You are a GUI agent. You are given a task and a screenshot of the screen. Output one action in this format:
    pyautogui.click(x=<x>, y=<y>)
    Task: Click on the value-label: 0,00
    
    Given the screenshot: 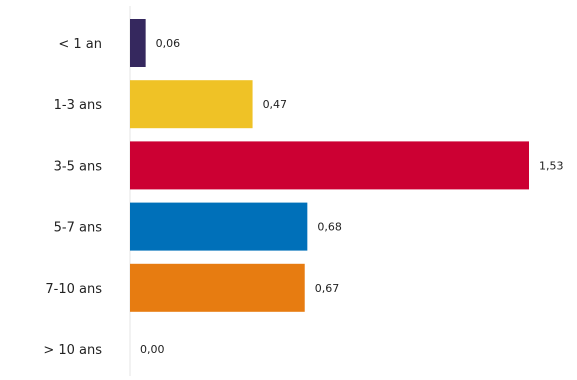 What is the action you would take?
    pyautogui.click(x=152, y=349)
    